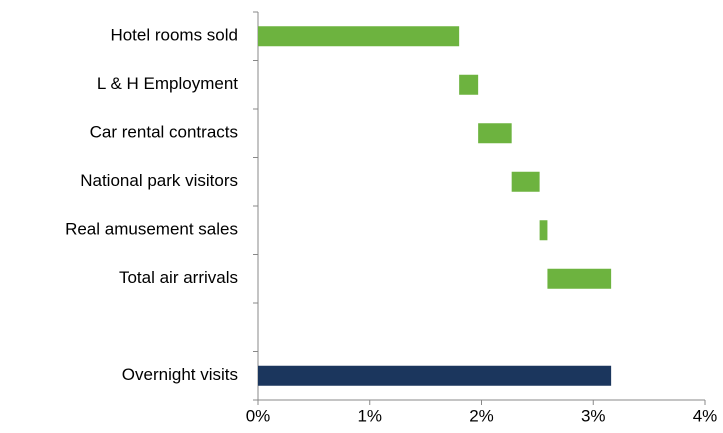  What do you see at coordinates (435, 375) in the screenshot?
I see `total-bar` at bounding box center [435, 375].